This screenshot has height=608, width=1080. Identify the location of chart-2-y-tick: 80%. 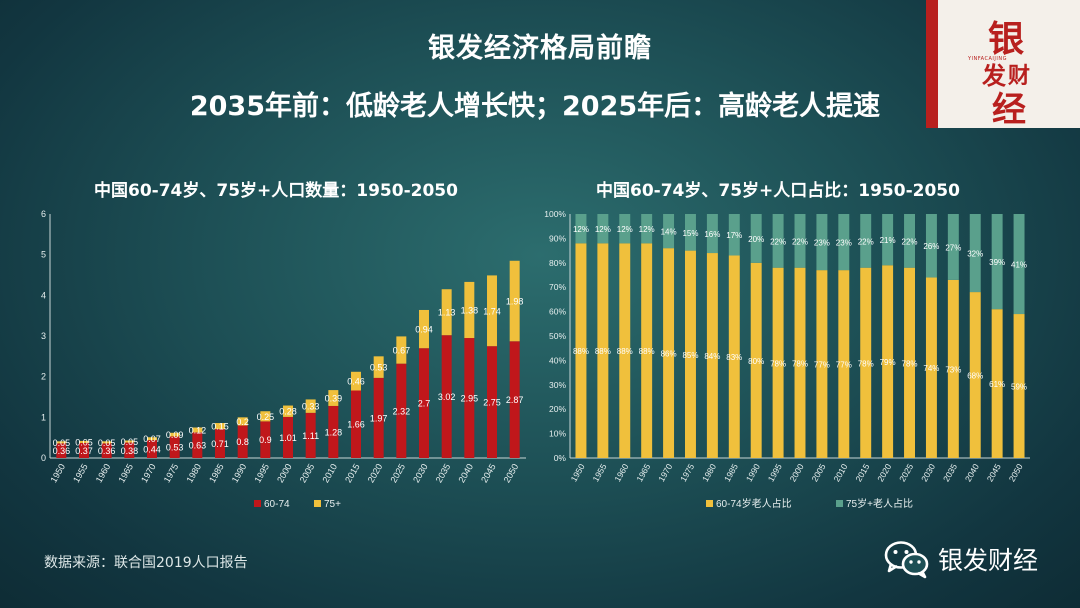
(557, 263).